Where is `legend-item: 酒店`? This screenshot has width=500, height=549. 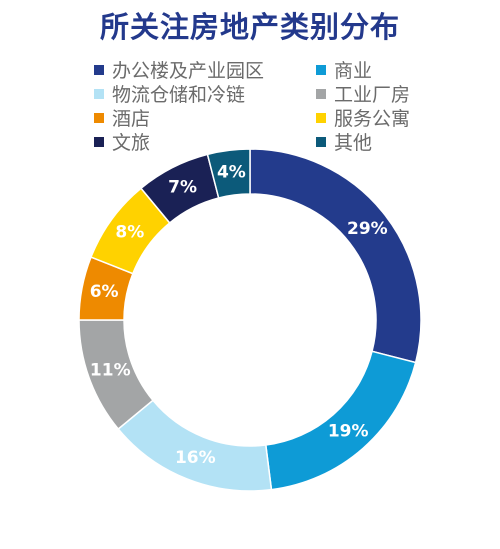
legend-item: 酒店 is located at coordinates (205, 118).